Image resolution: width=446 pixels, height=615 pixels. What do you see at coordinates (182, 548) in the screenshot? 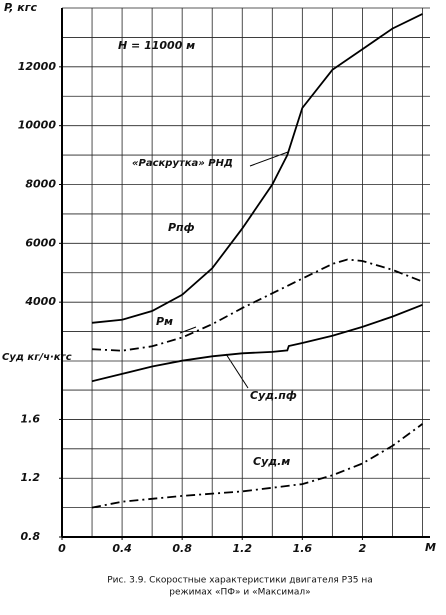
I see `x-tick-label: 0.8` at bounding box center [182, 548].